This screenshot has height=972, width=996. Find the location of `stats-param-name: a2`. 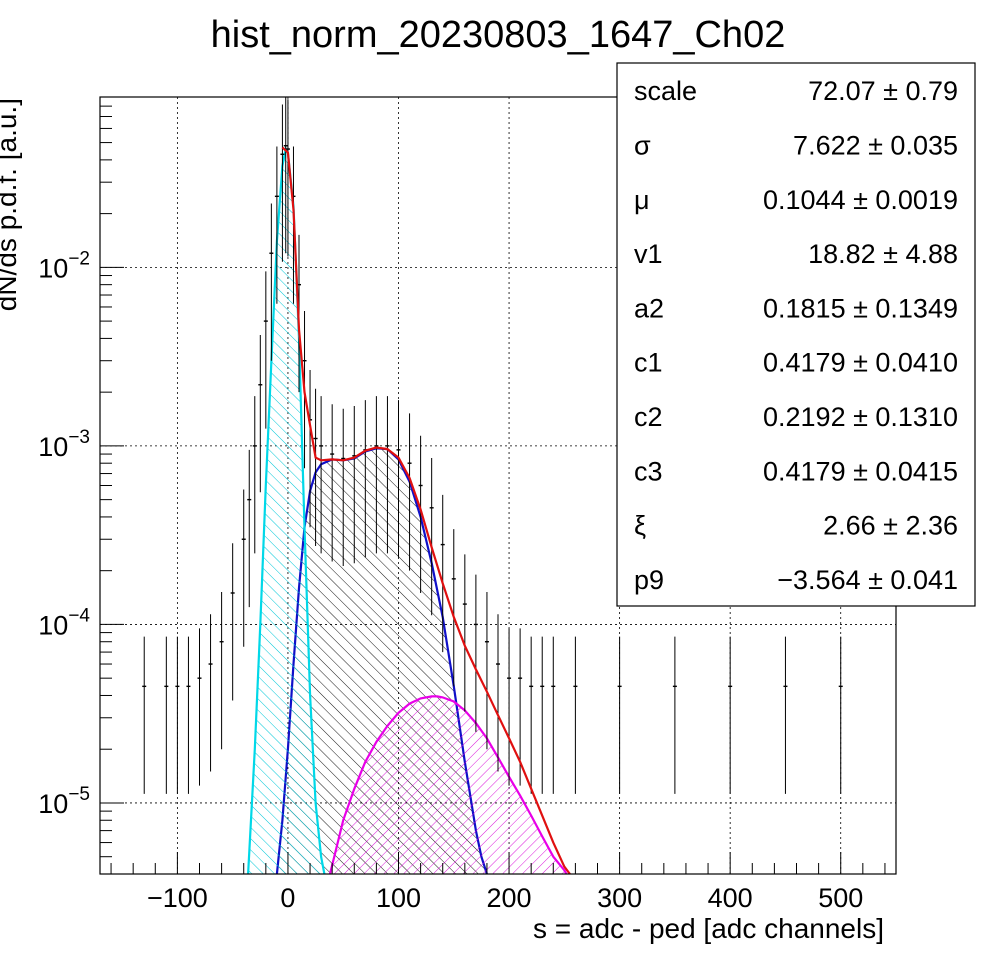

stats-param-name: a2 is located at coordinates (649, 308).